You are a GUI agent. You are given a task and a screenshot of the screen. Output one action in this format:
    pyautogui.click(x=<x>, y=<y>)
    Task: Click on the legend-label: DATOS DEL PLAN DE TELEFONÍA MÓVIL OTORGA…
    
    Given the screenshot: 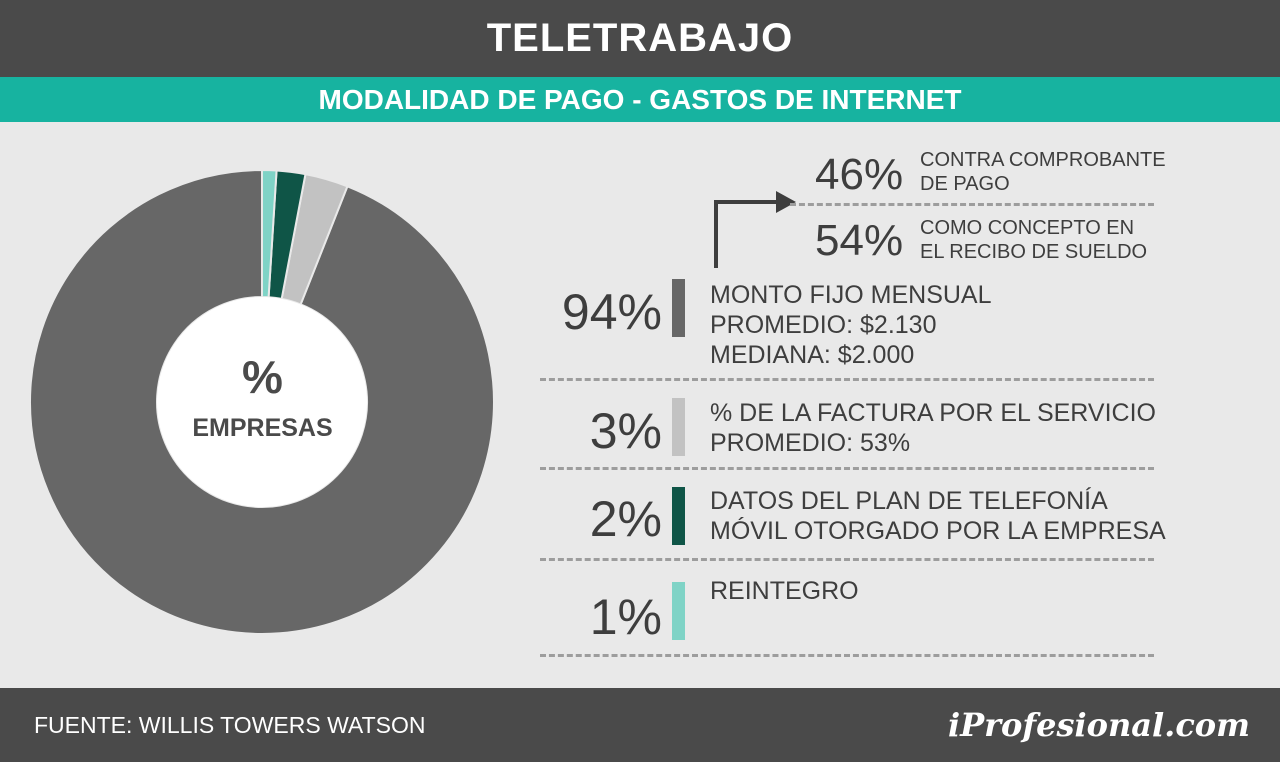 What is the action you would take?
    pyautogui.click(x=938, y=516)
    